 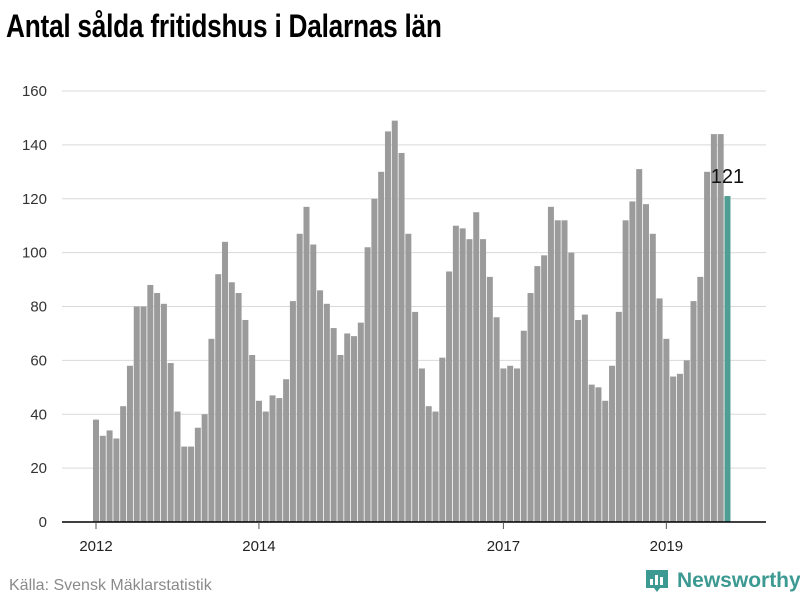 I want to click on annotations: 121, so click(x=727, y=177).